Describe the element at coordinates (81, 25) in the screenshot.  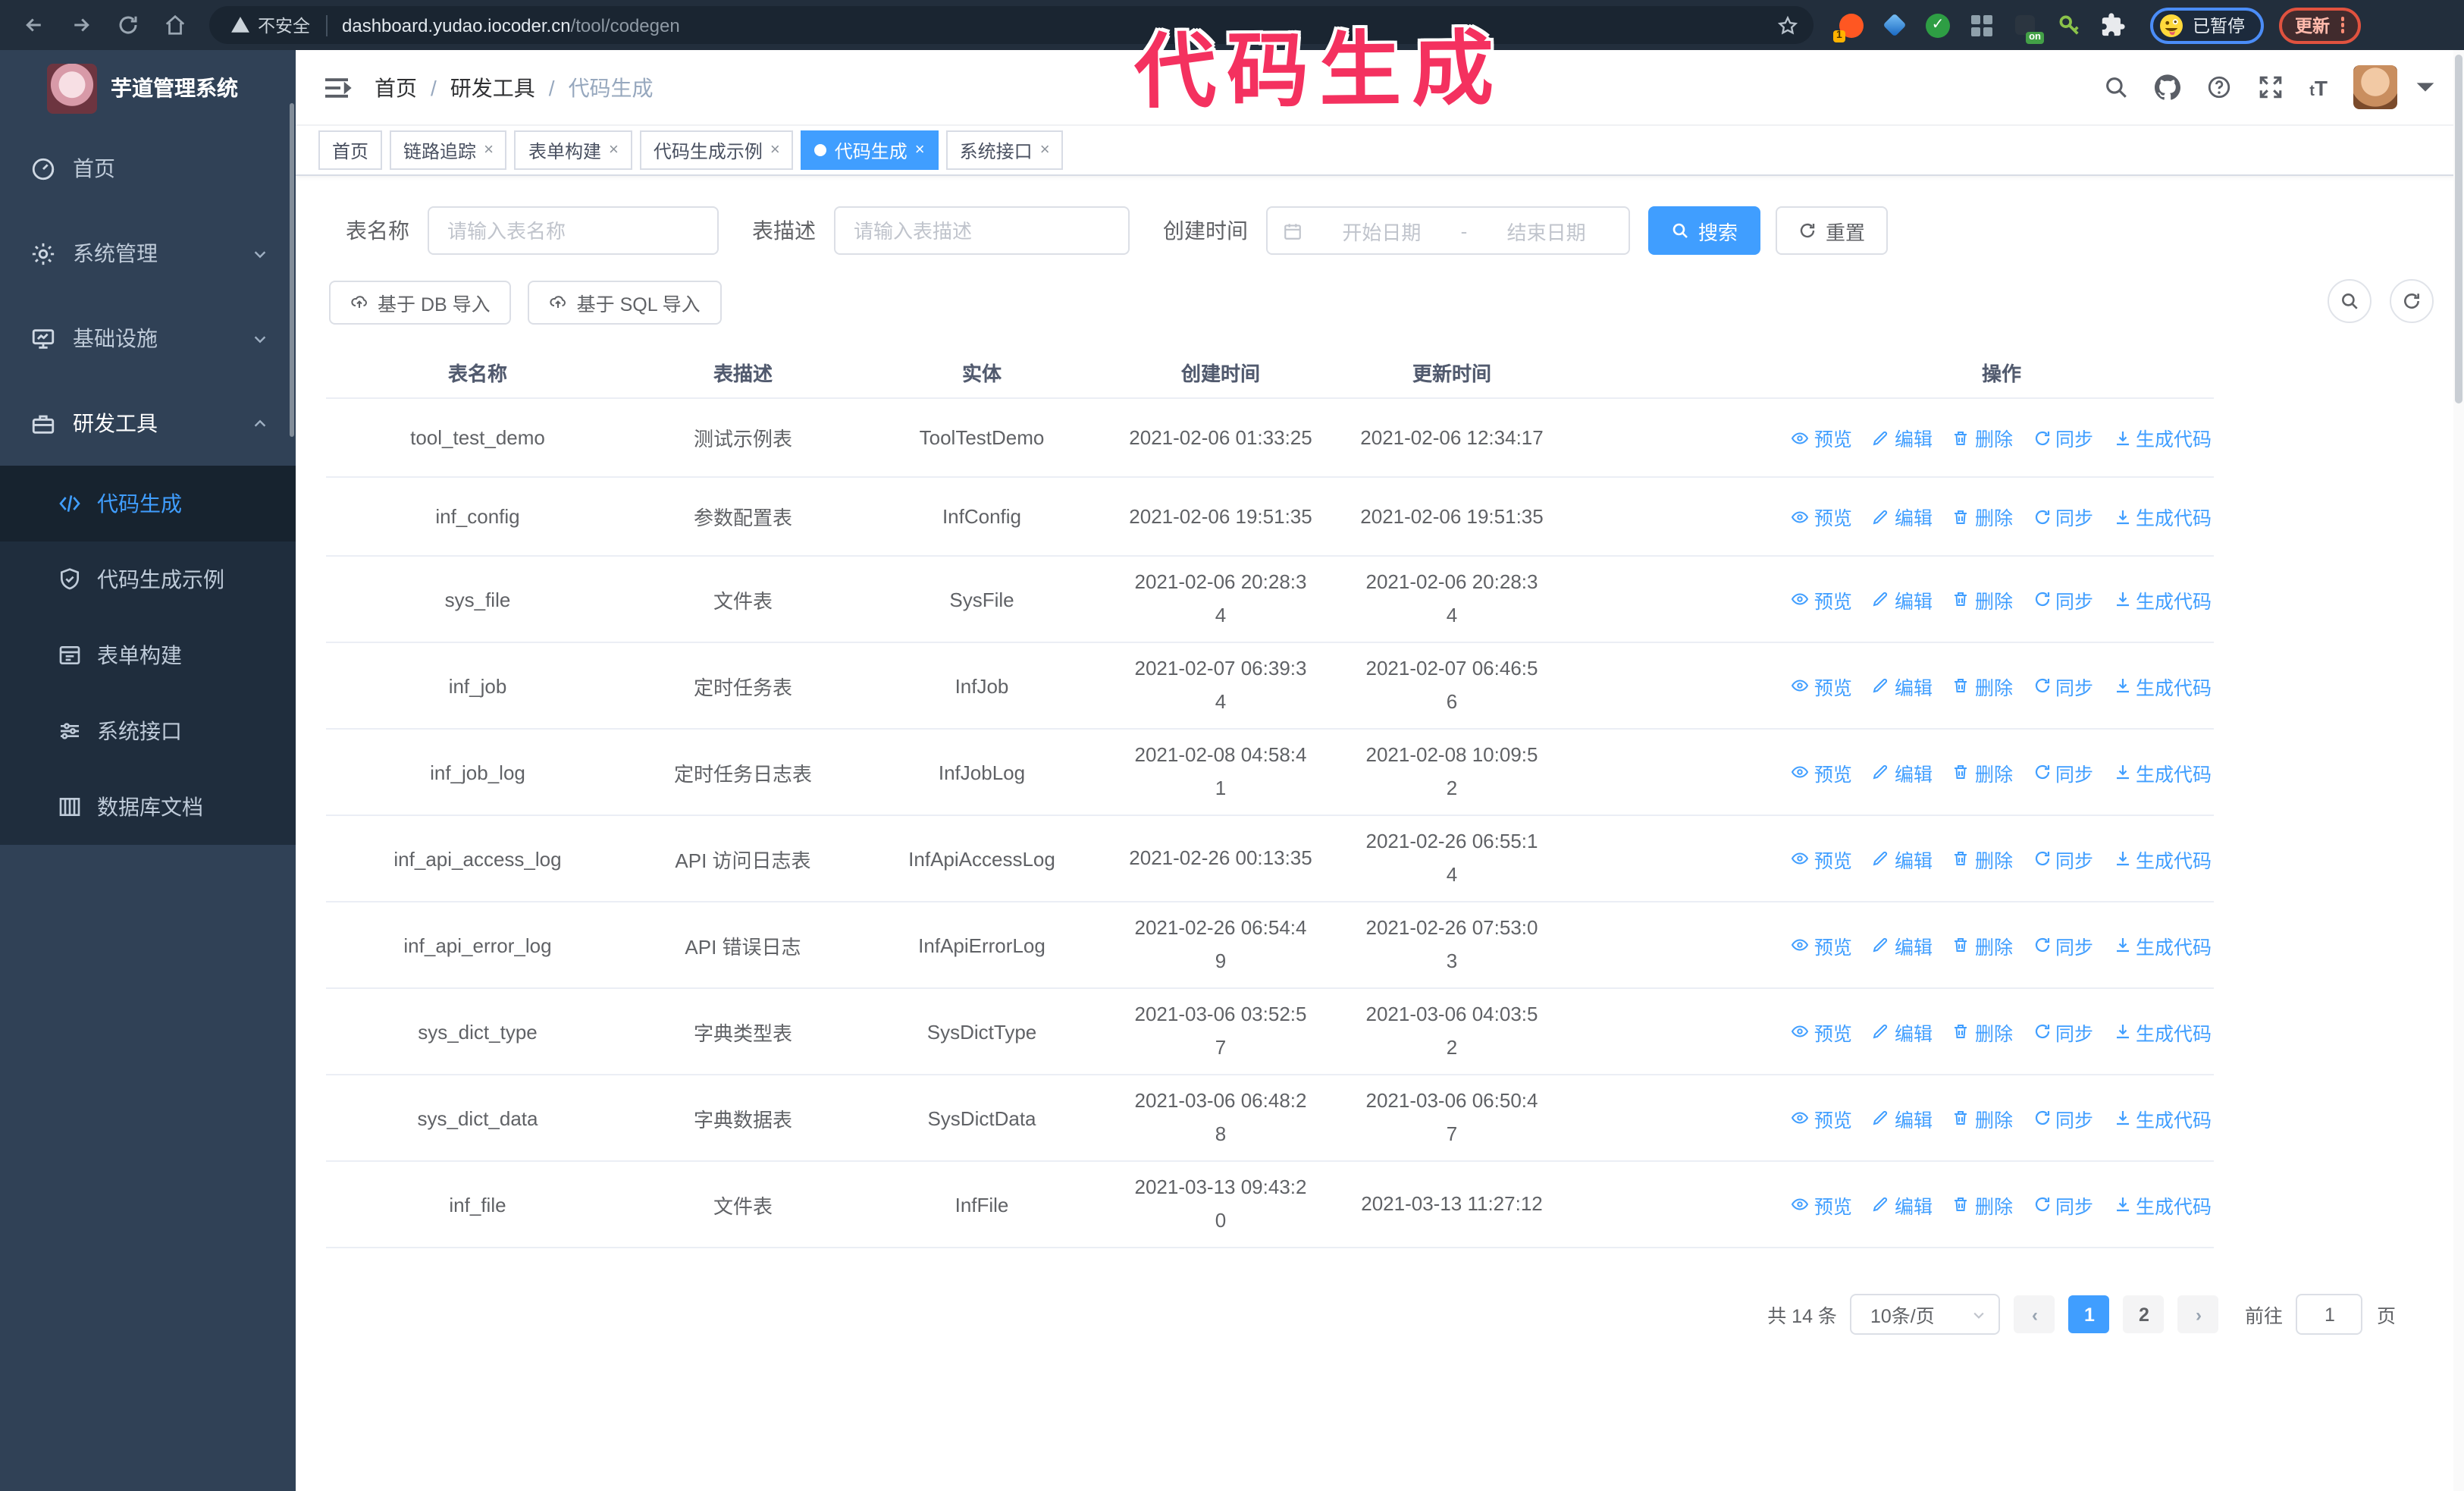
I see `browser-forward-button` at that location.